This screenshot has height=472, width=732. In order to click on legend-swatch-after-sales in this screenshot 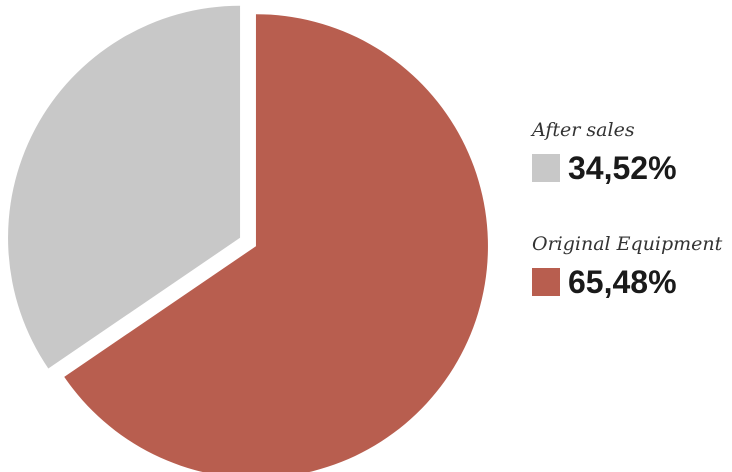, I will do `click(546, 168)`.